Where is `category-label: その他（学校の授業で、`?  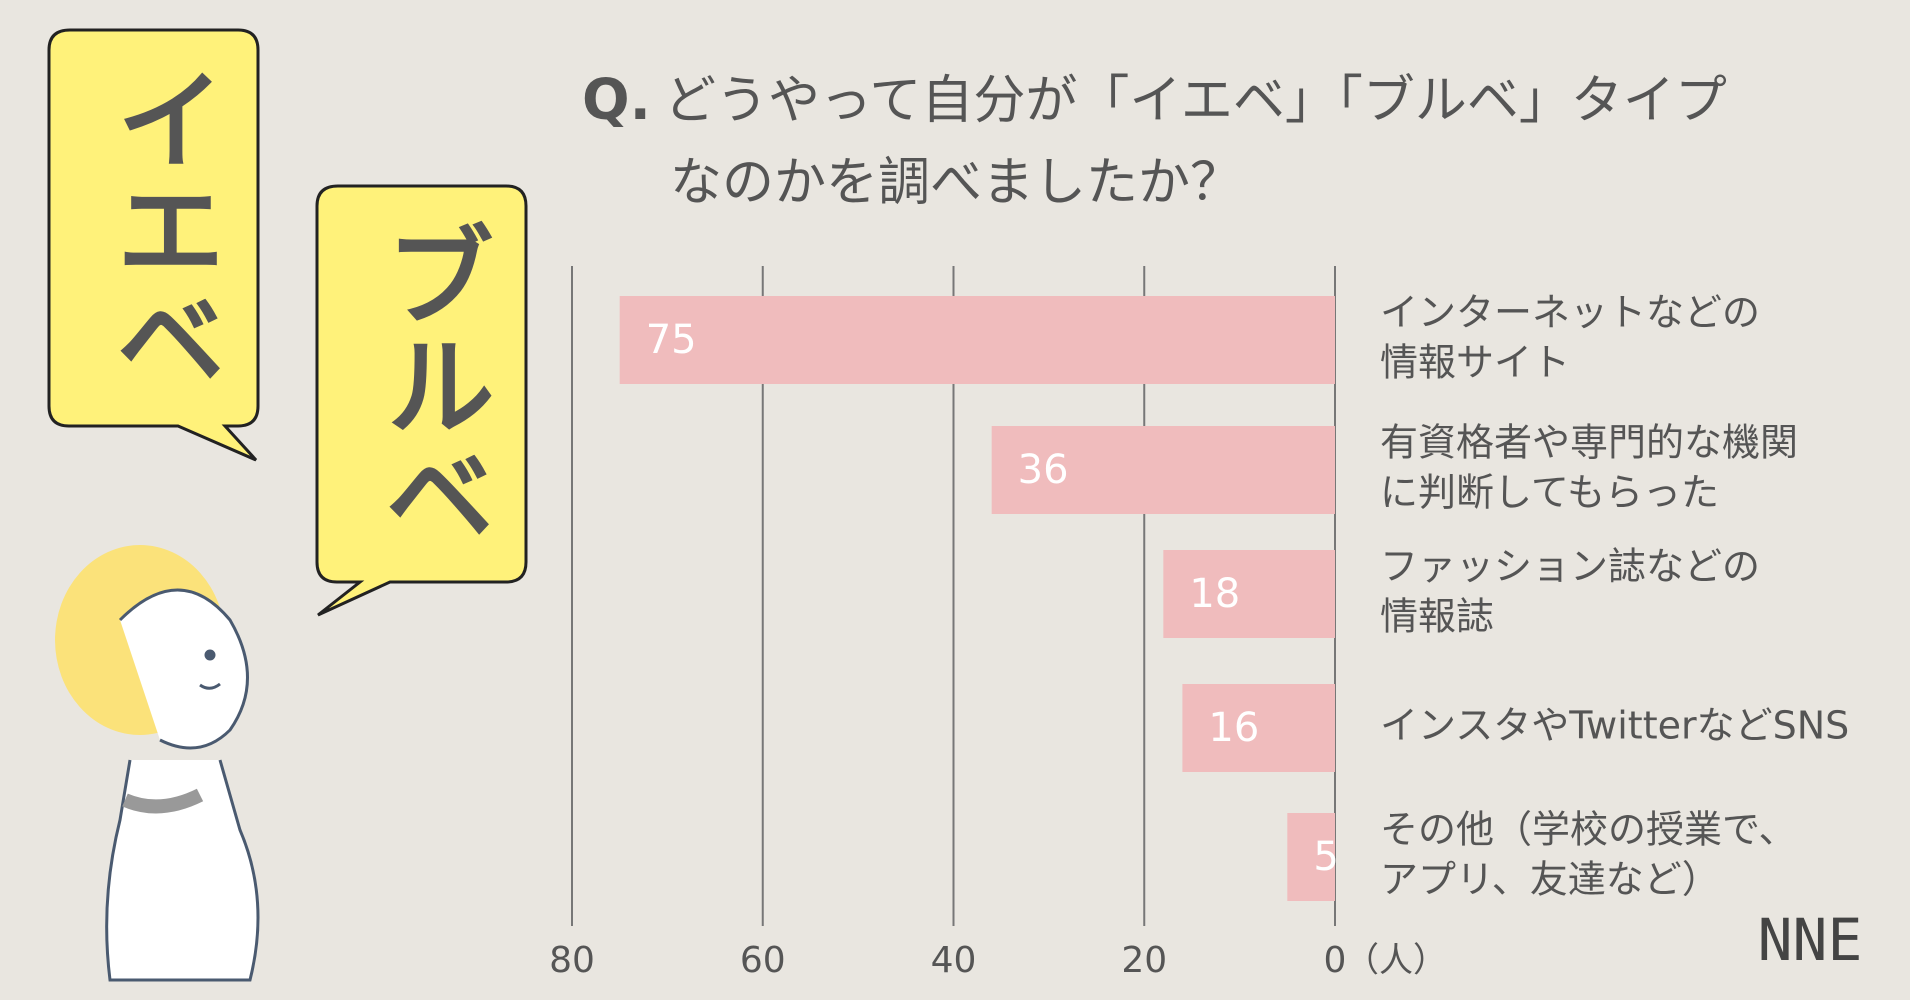 category-label: その他（学校の授業で、 is located at coordinates (1588, 830).